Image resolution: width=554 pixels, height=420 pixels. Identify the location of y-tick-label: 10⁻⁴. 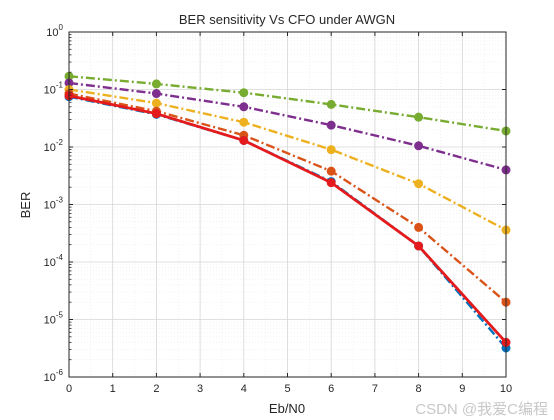
(54, 261).